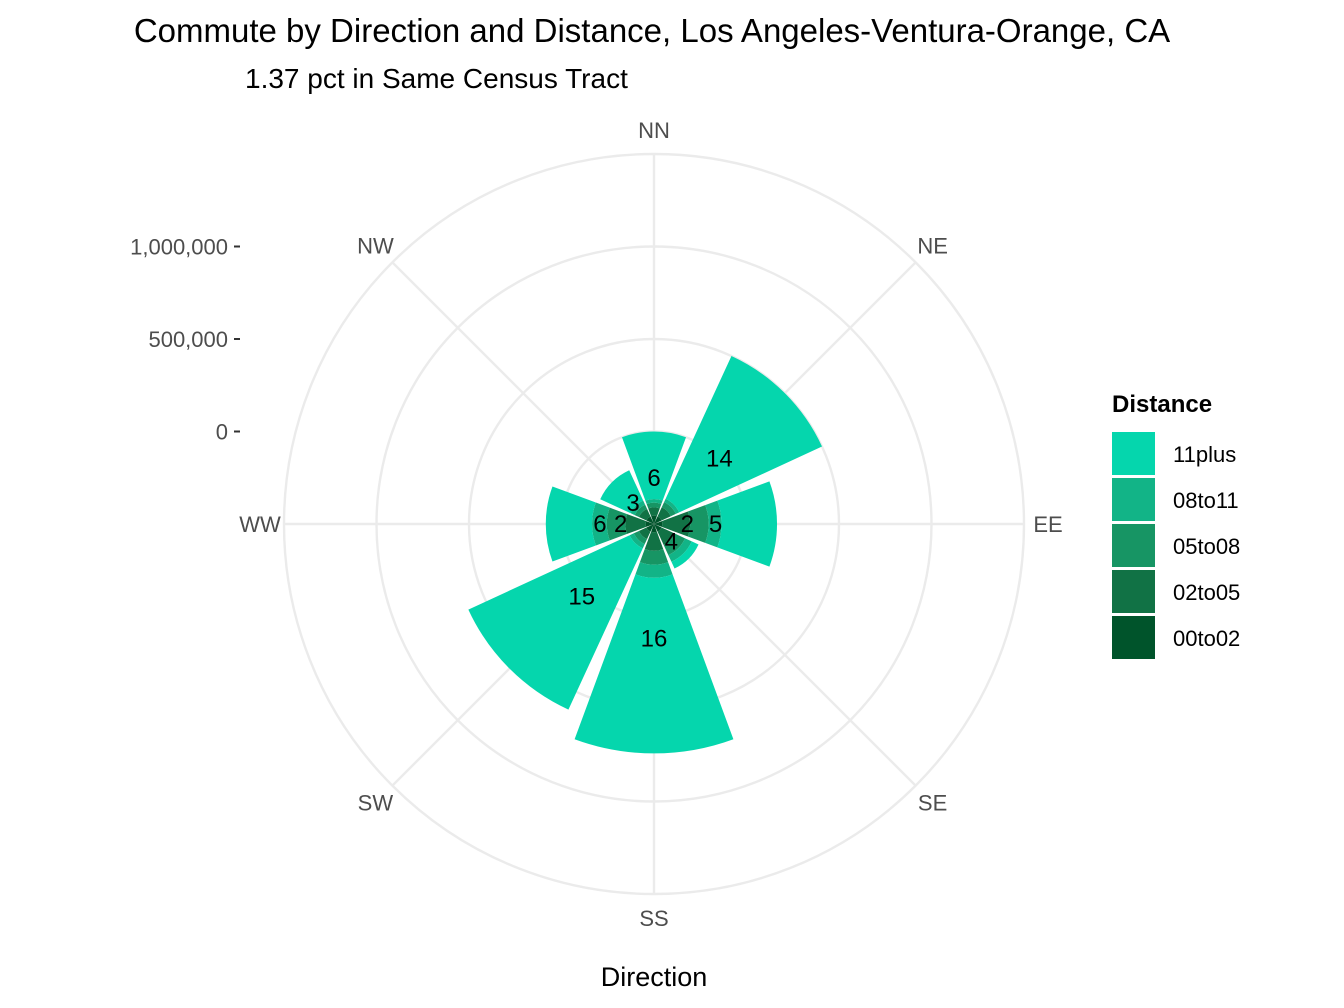 The image size is (1344, 1008). Describe the element at coordinates (188, 339) in the screenshot. I see `y-tick-label-500000: 500,000` at that location.